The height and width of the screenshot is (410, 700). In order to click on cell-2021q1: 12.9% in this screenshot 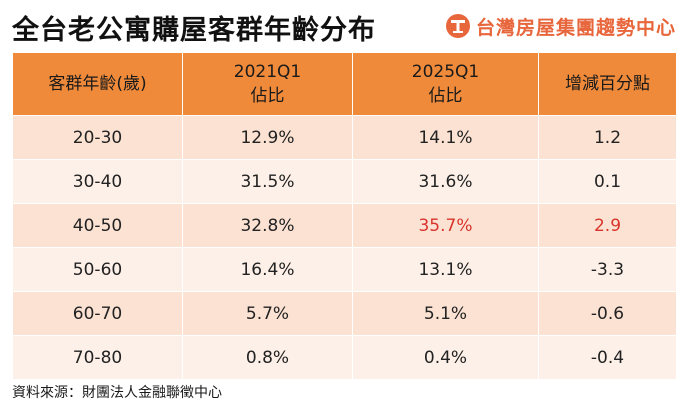, I will do `click(267, 137)`.